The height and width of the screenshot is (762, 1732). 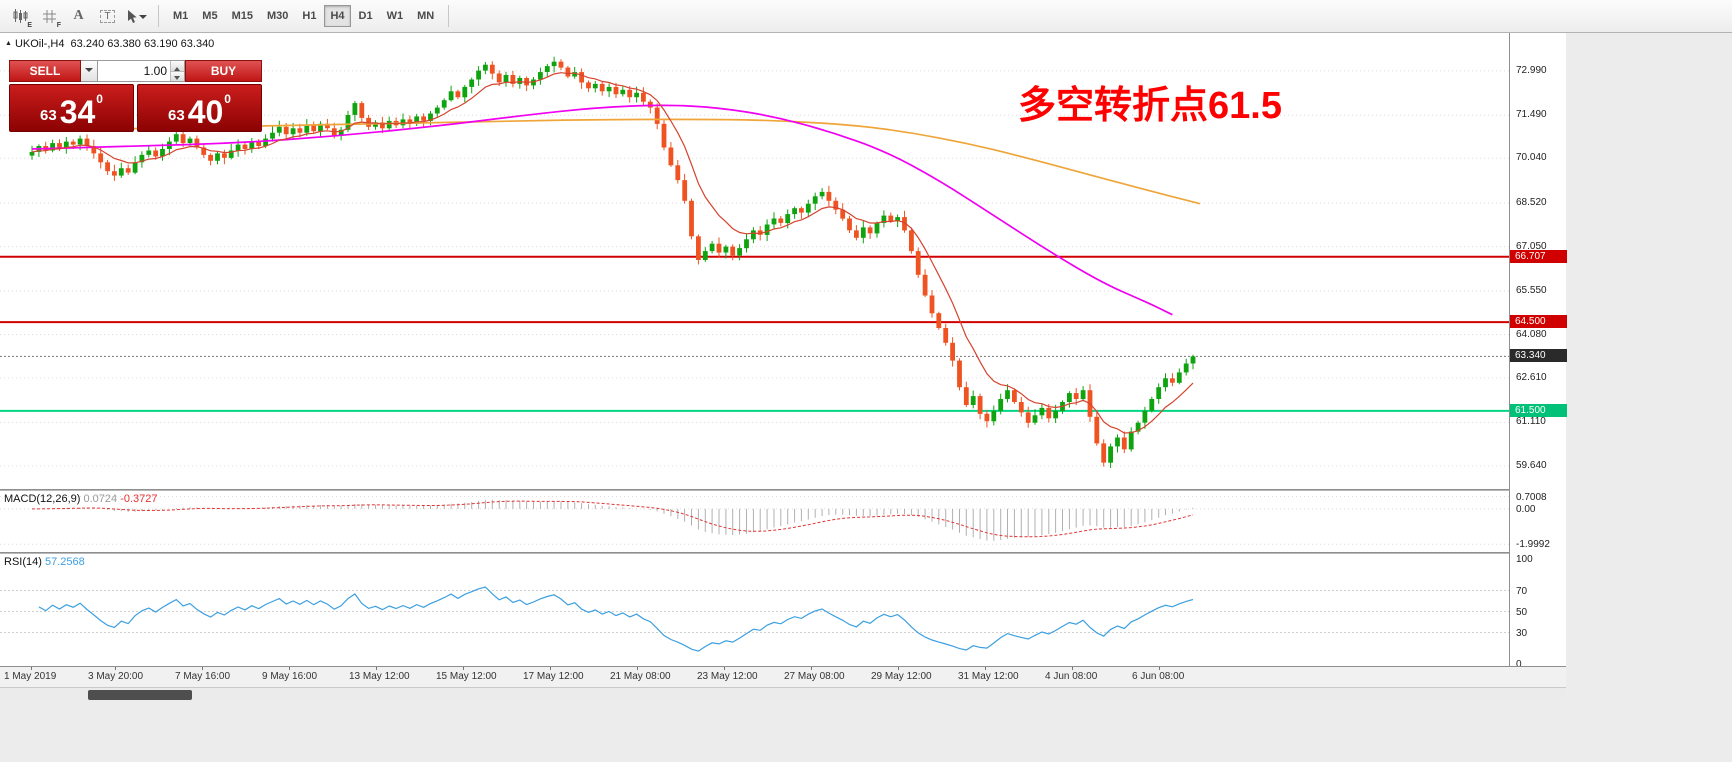 What do you see at coordinates (395, 16) in the screenshot?
I see `timeframe-w1-button: W1` at bounding box center [395, 16].